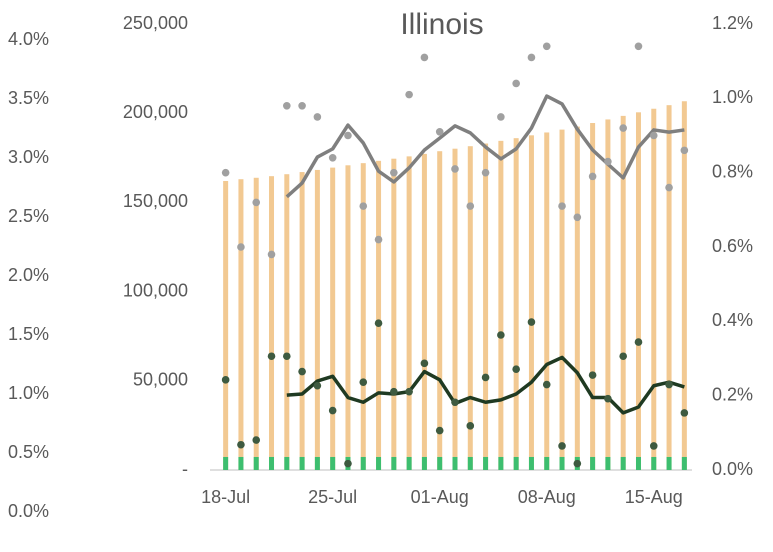  I want to click on y-tick-label: 150,000, so click(155, 201).